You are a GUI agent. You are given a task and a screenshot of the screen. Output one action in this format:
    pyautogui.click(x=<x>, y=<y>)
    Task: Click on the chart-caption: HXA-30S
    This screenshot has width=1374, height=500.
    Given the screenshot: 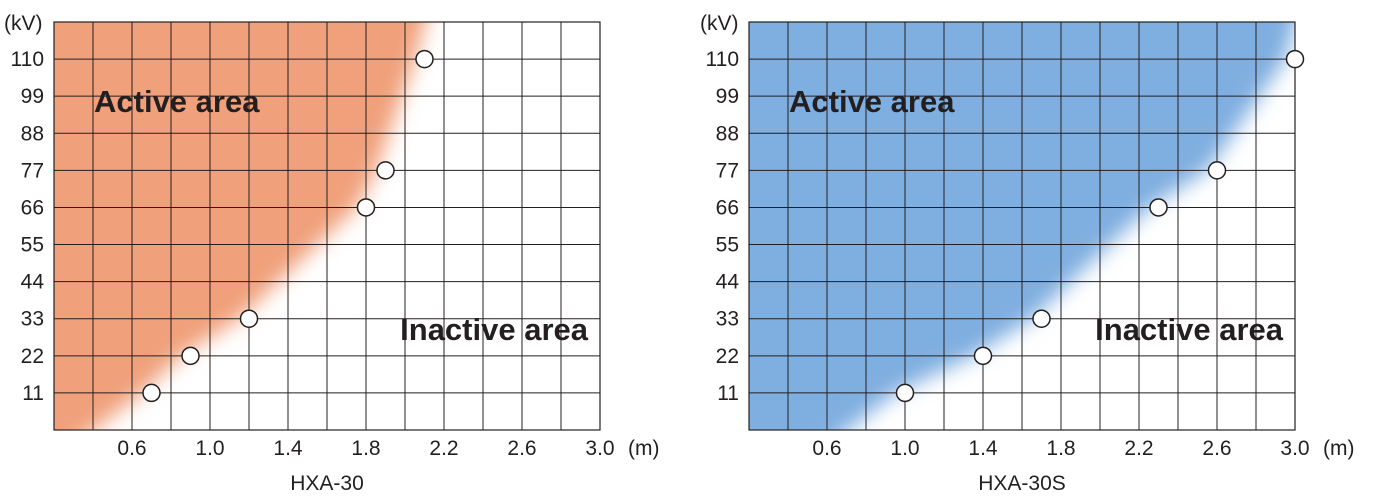 What is the action you would take?
    pyautogui.click(x=1022, y=483)
    